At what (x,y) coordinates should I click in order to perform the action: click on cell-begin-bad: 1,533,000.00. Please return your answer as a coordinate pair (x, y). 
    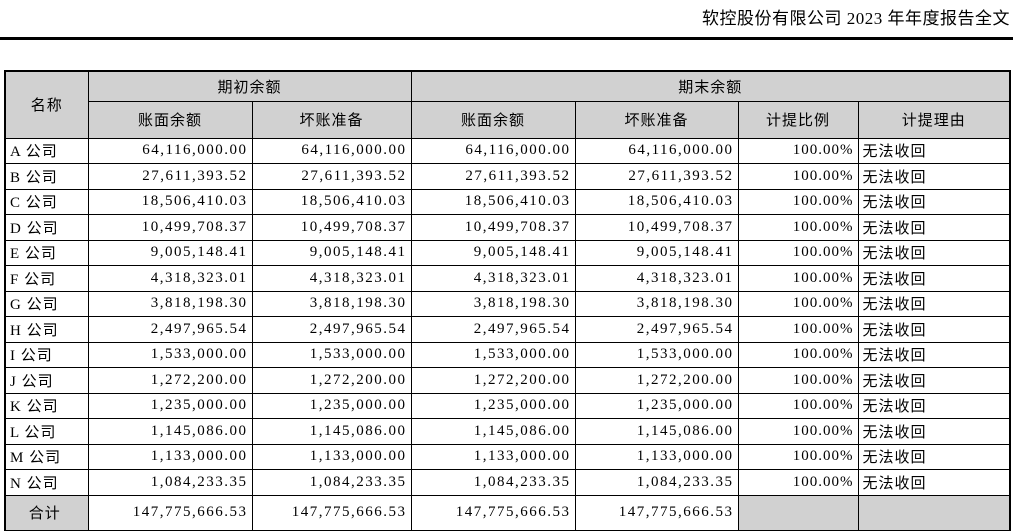
    Looking at the image, I should click on (331, 354).